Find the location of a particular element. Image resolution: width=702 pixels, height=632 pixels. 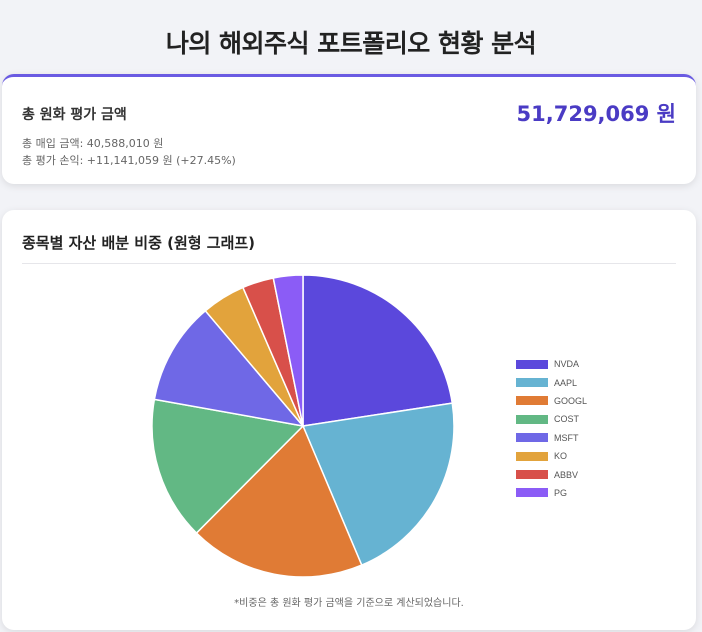

chart-heading: 종목별 자산 배분 비중 (원형 그래프) is located at coordinates (349, 248).